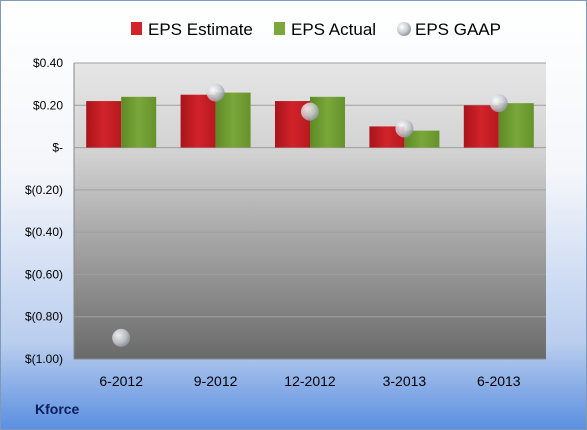 The height and width of the screenshot is (430, 587). What do you see at coordinates (44, 274) in the screenshot?
I see `y-tick-label: $(0.60)` at bounding box center [44, 274].